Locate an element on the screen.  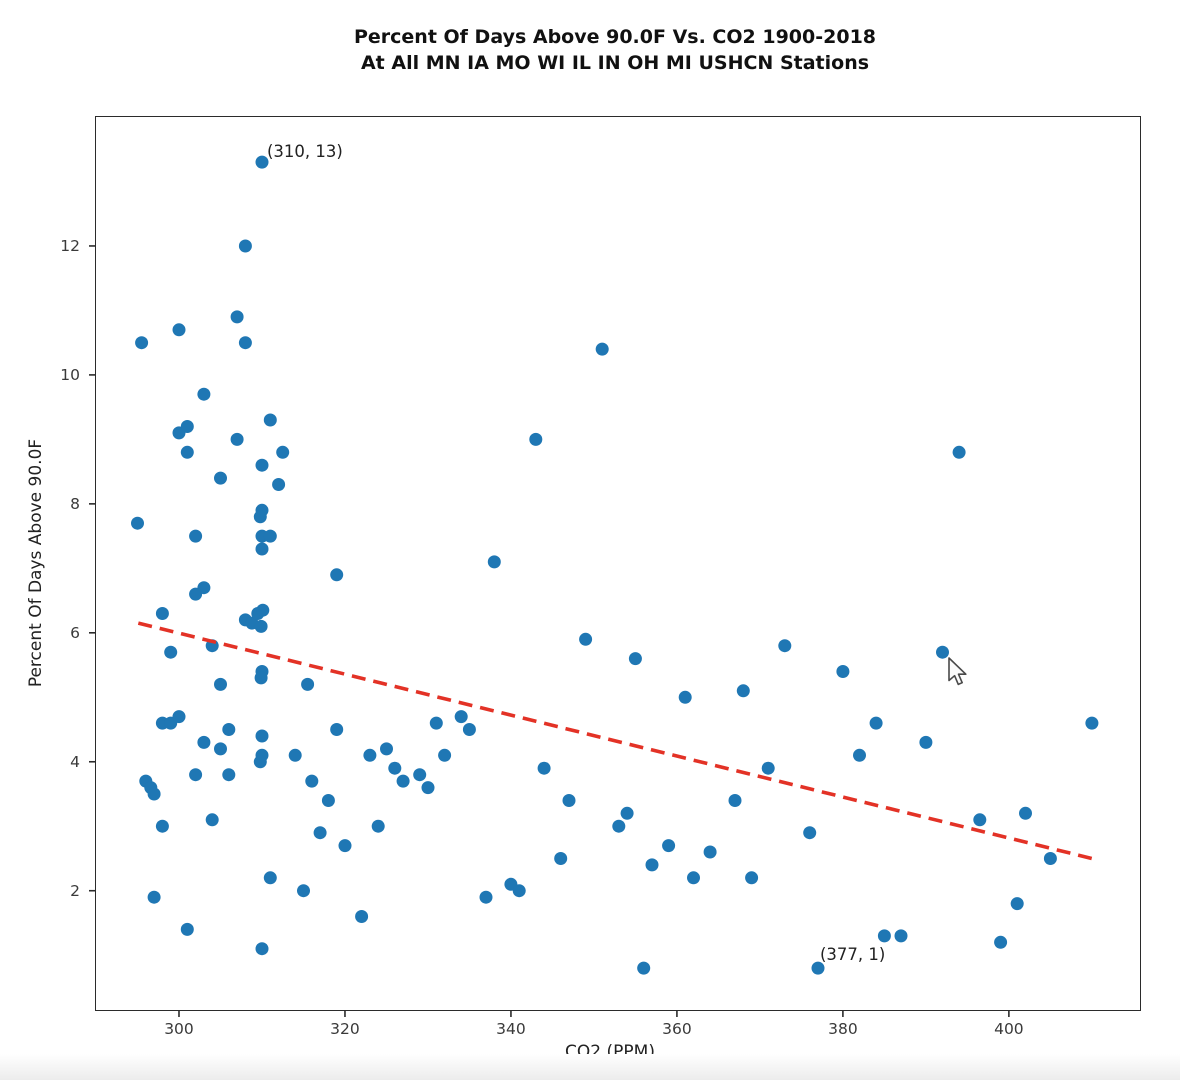
mouse-cursor-icon is located at coordinates (957, 671).